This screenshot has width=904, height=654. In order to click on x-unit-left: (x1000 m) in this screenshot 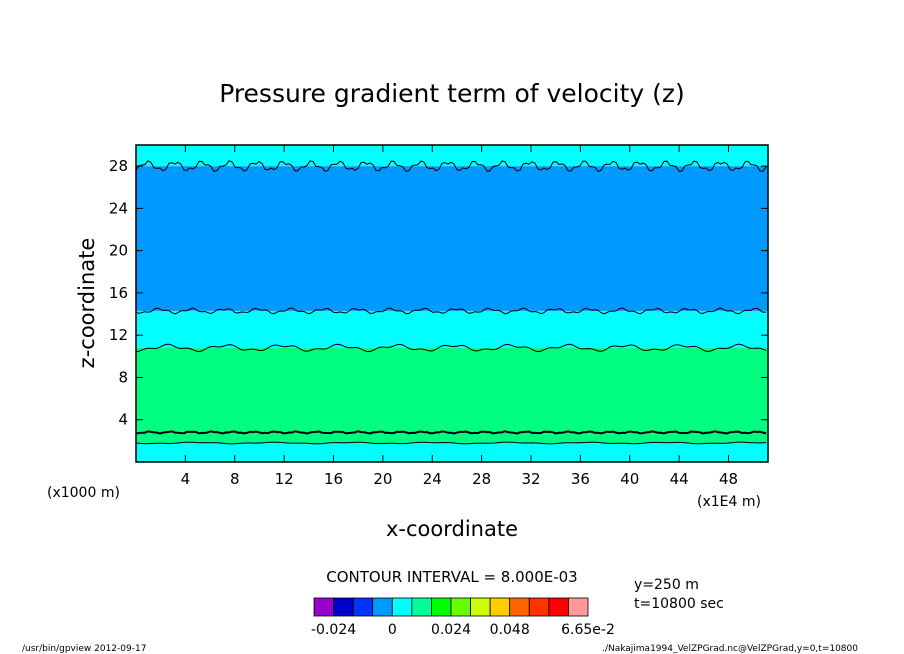, I will do `click(83, 493)`.